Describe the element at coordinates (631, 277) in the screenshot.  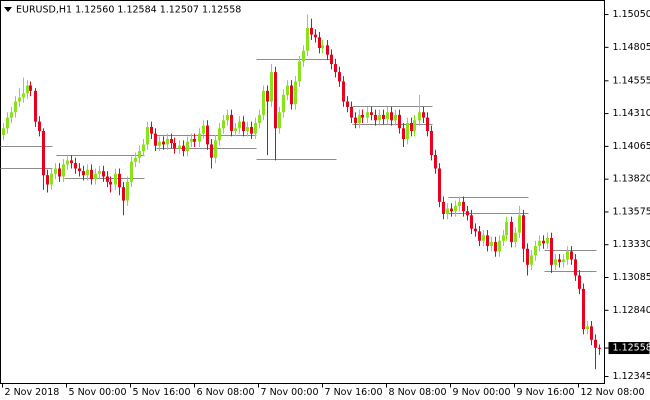
I see `y-tick-label: 1.13085` at that location.